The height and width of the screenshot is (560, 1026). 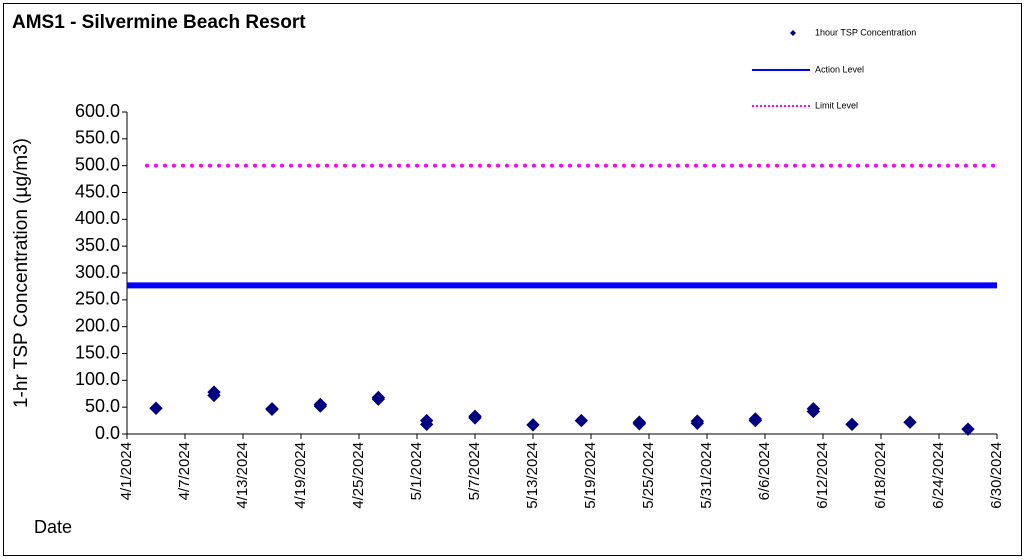 What do you see at coordinates (97, 325) in the screenshot?
I see `y-tick-label: 200.0` at bounding box center [97, 325].